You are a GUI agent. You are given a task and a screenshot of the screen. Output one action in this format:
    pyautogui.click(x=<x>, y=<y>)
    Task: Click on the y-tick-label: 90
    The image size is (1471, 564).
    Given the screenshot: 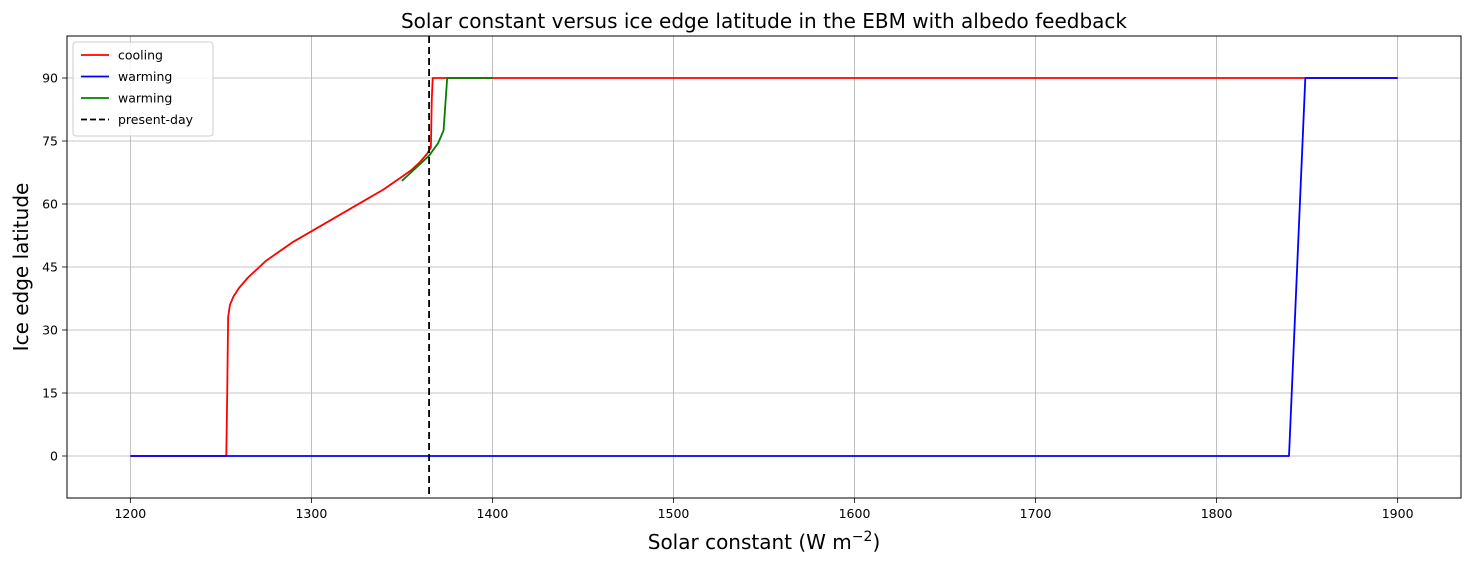 What is the action you would take?
    pyautogui.click(x=50, y=78)
    